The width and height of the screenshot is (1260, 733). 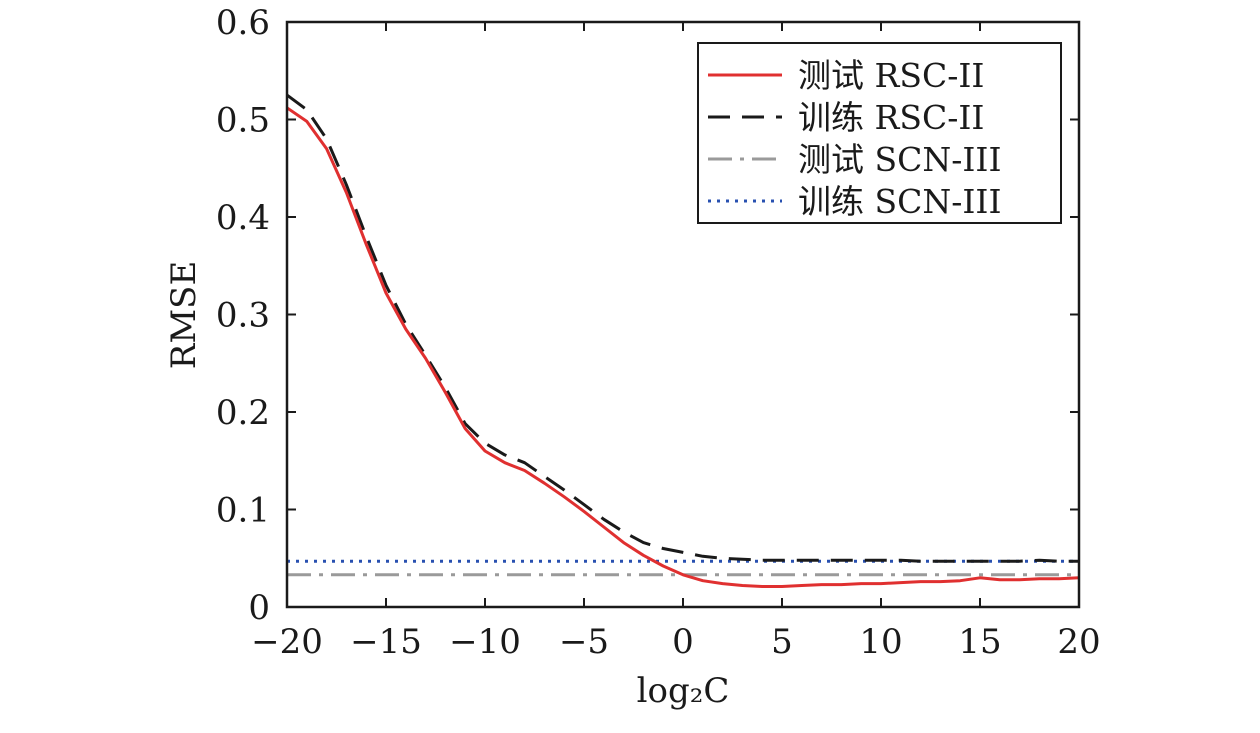 What do you see at coordinates (184, 315) in the screenshot?
I see `y-axis-label: RMSE` at bounding box center [184, 315].